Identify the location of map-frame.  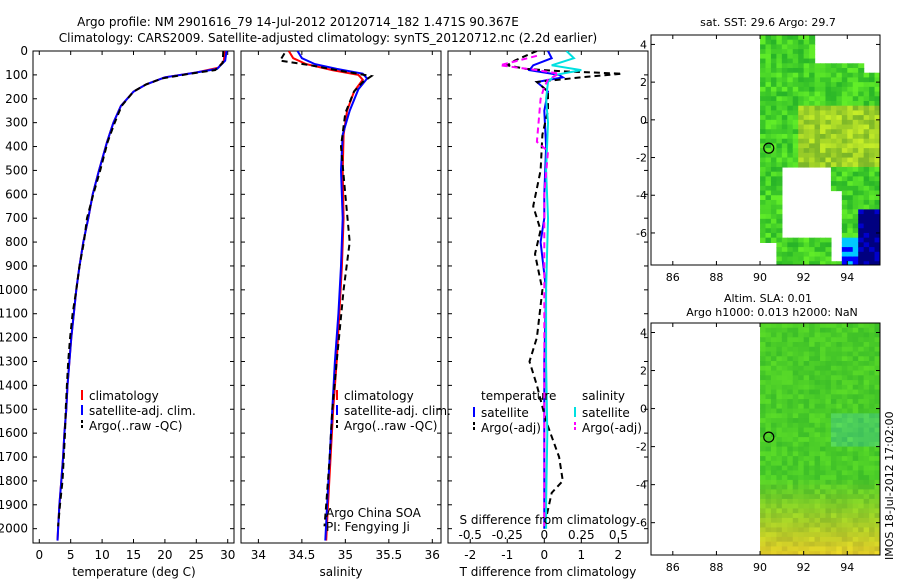
(765, 150).